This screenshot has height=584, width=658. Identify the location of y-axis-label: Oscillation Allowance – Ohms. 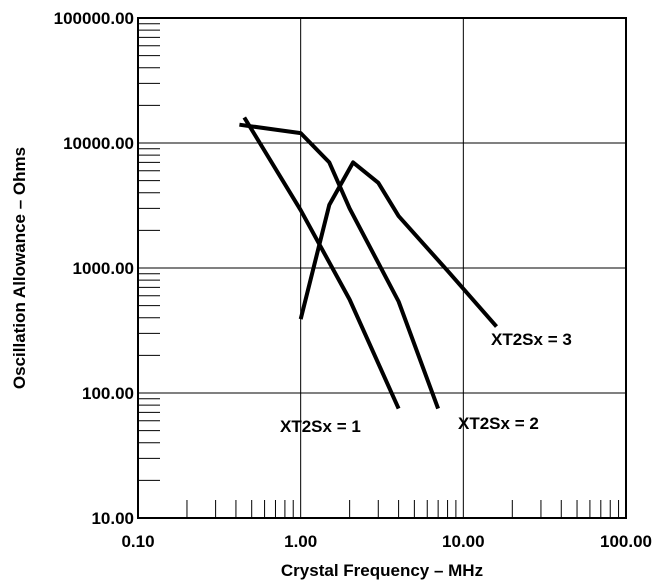
(19, 268).